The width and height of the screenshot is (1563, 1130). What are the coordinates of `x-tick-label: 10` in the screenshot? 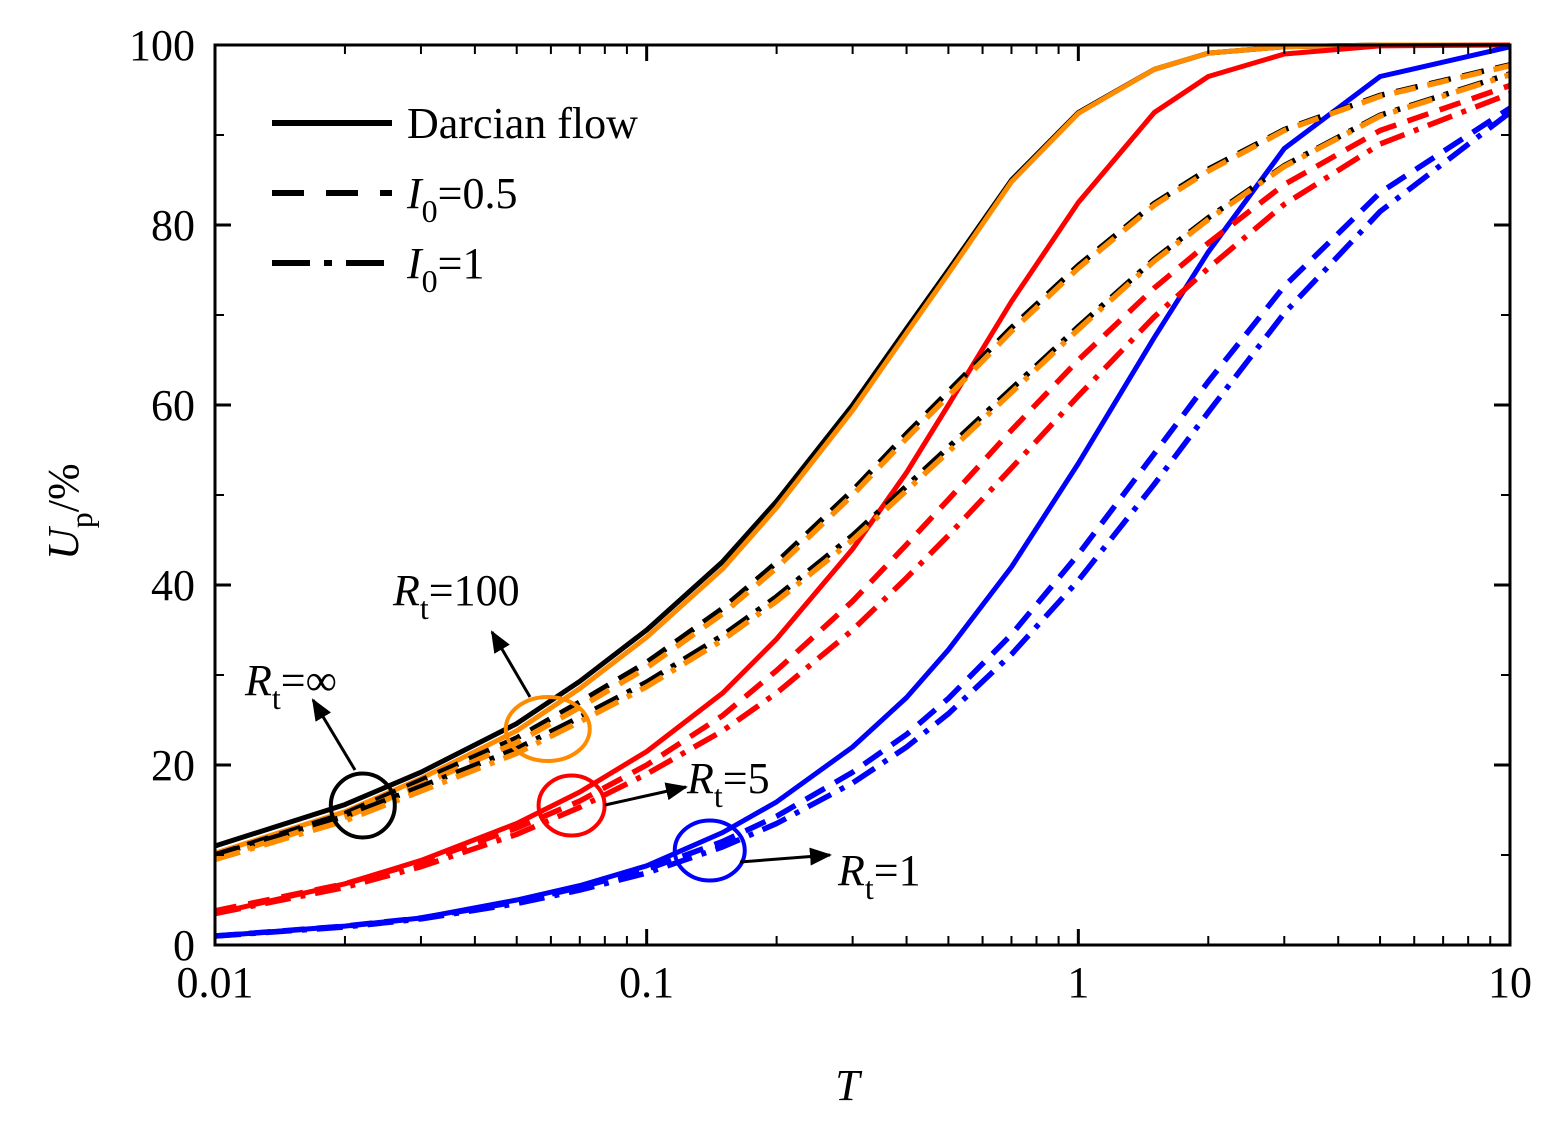 It's located at (1510, 982).